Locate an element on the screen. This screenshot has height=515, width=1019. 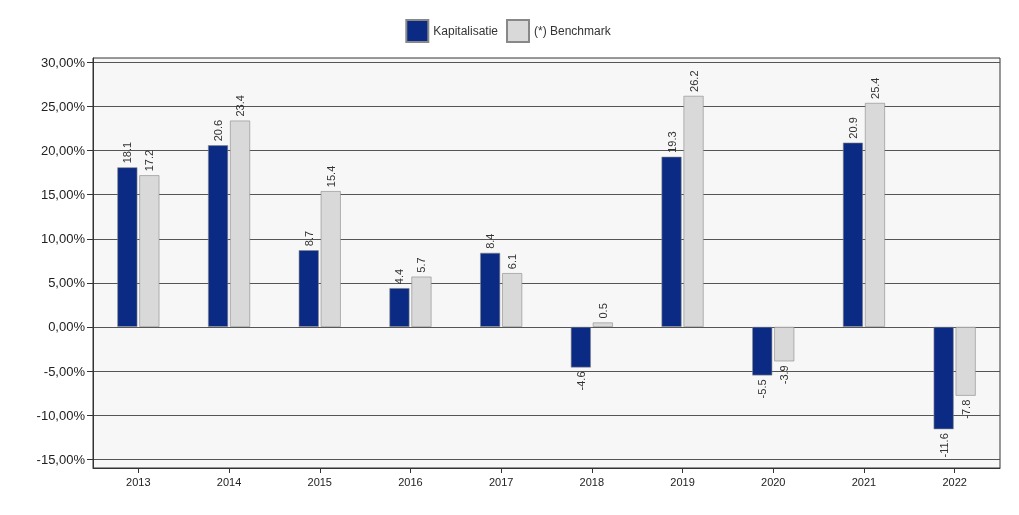
data-label: 26.2 is located at coordinates (693, 81).